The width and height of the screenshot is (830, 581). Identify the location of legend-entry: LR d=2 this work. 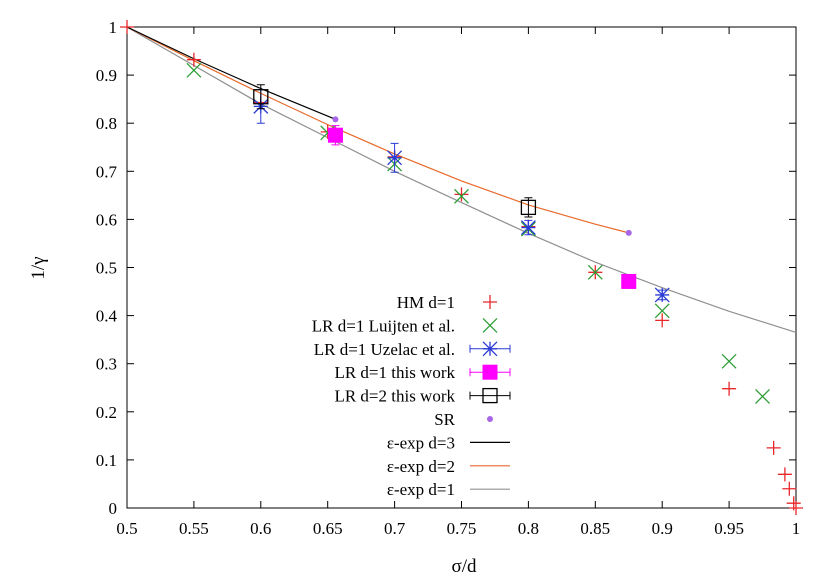
(422, 396).